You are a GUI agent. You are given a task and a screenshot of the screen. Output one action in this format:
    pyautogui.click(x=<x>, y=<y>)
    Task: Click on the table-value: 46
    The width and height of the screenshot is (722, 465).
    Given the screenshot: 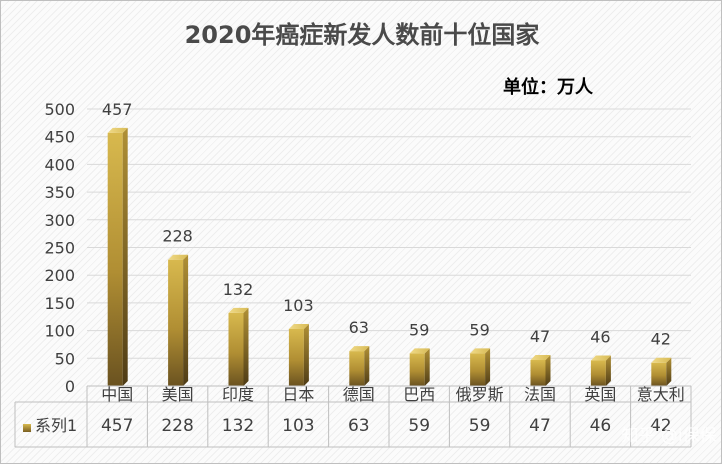 What is the action you would take?
    pyautogui.click(x=601, y=426)
    